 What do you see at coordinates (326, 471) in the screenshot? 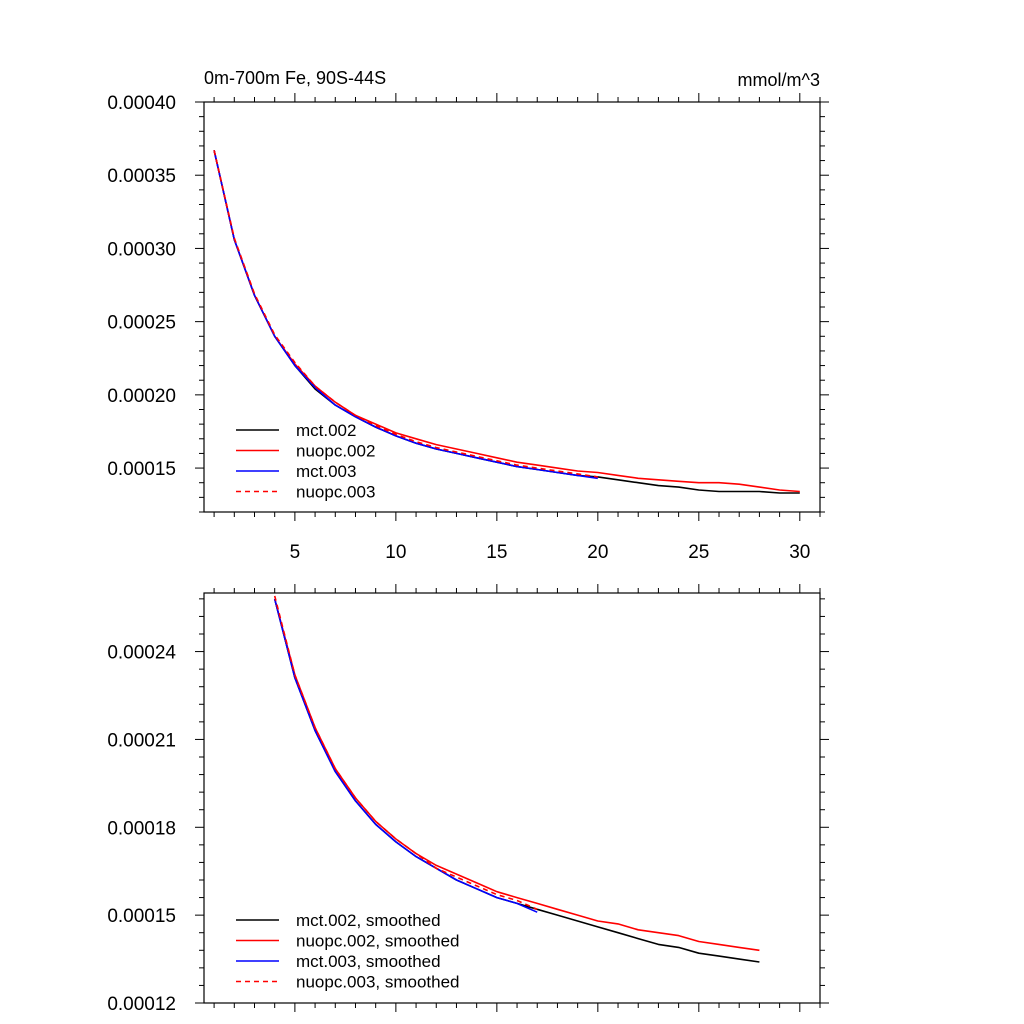
I see `legend-label: mct.003` at bounding box center [326, 471].